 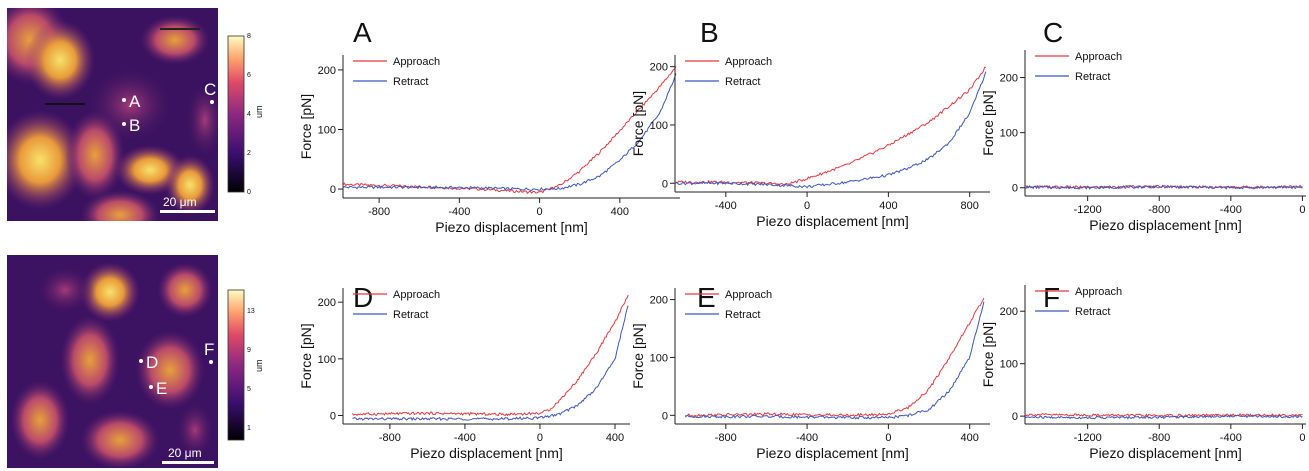 I want to click on colorbar-tick-label: 8, so click(x=249, y=36).